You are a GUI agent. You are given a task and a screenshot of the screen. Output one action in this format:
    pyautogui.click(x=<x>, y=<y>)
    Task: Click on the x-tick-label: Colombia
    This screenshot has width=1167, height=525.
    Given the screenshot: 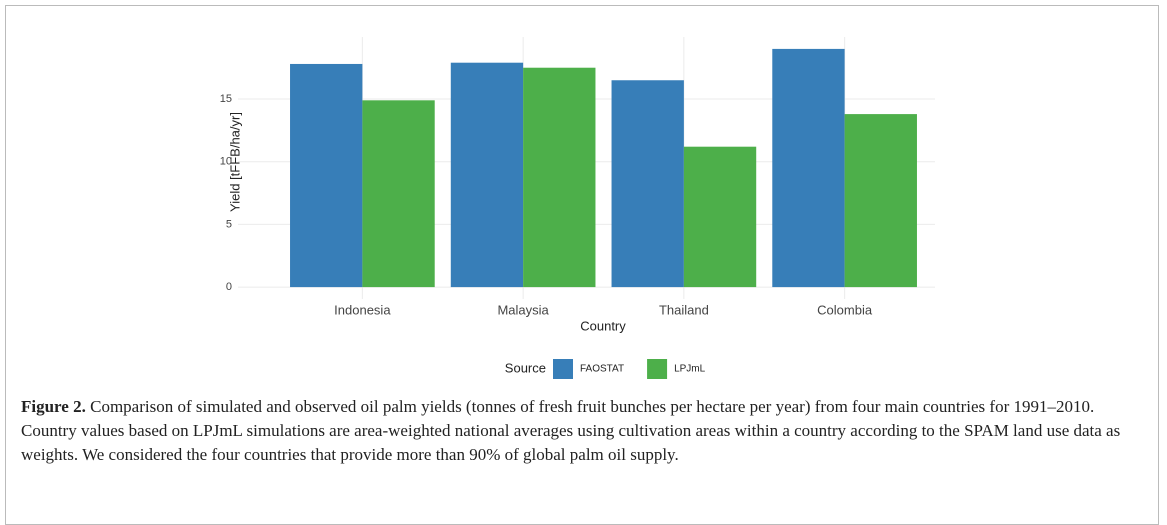 What is the action you would take?
    pyautogui.click(x=845, y=309)
    